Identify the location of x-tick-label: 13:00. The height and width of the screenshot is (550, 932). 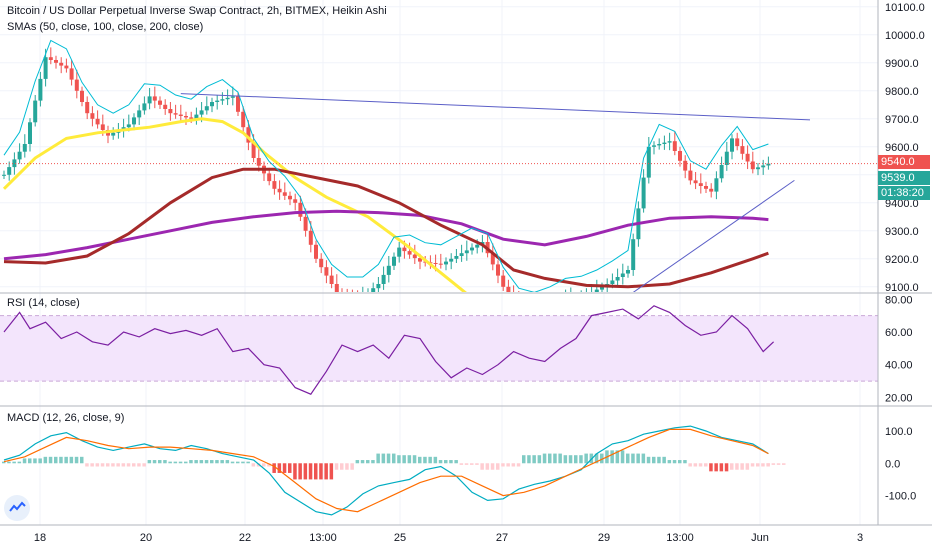
(680, 538).